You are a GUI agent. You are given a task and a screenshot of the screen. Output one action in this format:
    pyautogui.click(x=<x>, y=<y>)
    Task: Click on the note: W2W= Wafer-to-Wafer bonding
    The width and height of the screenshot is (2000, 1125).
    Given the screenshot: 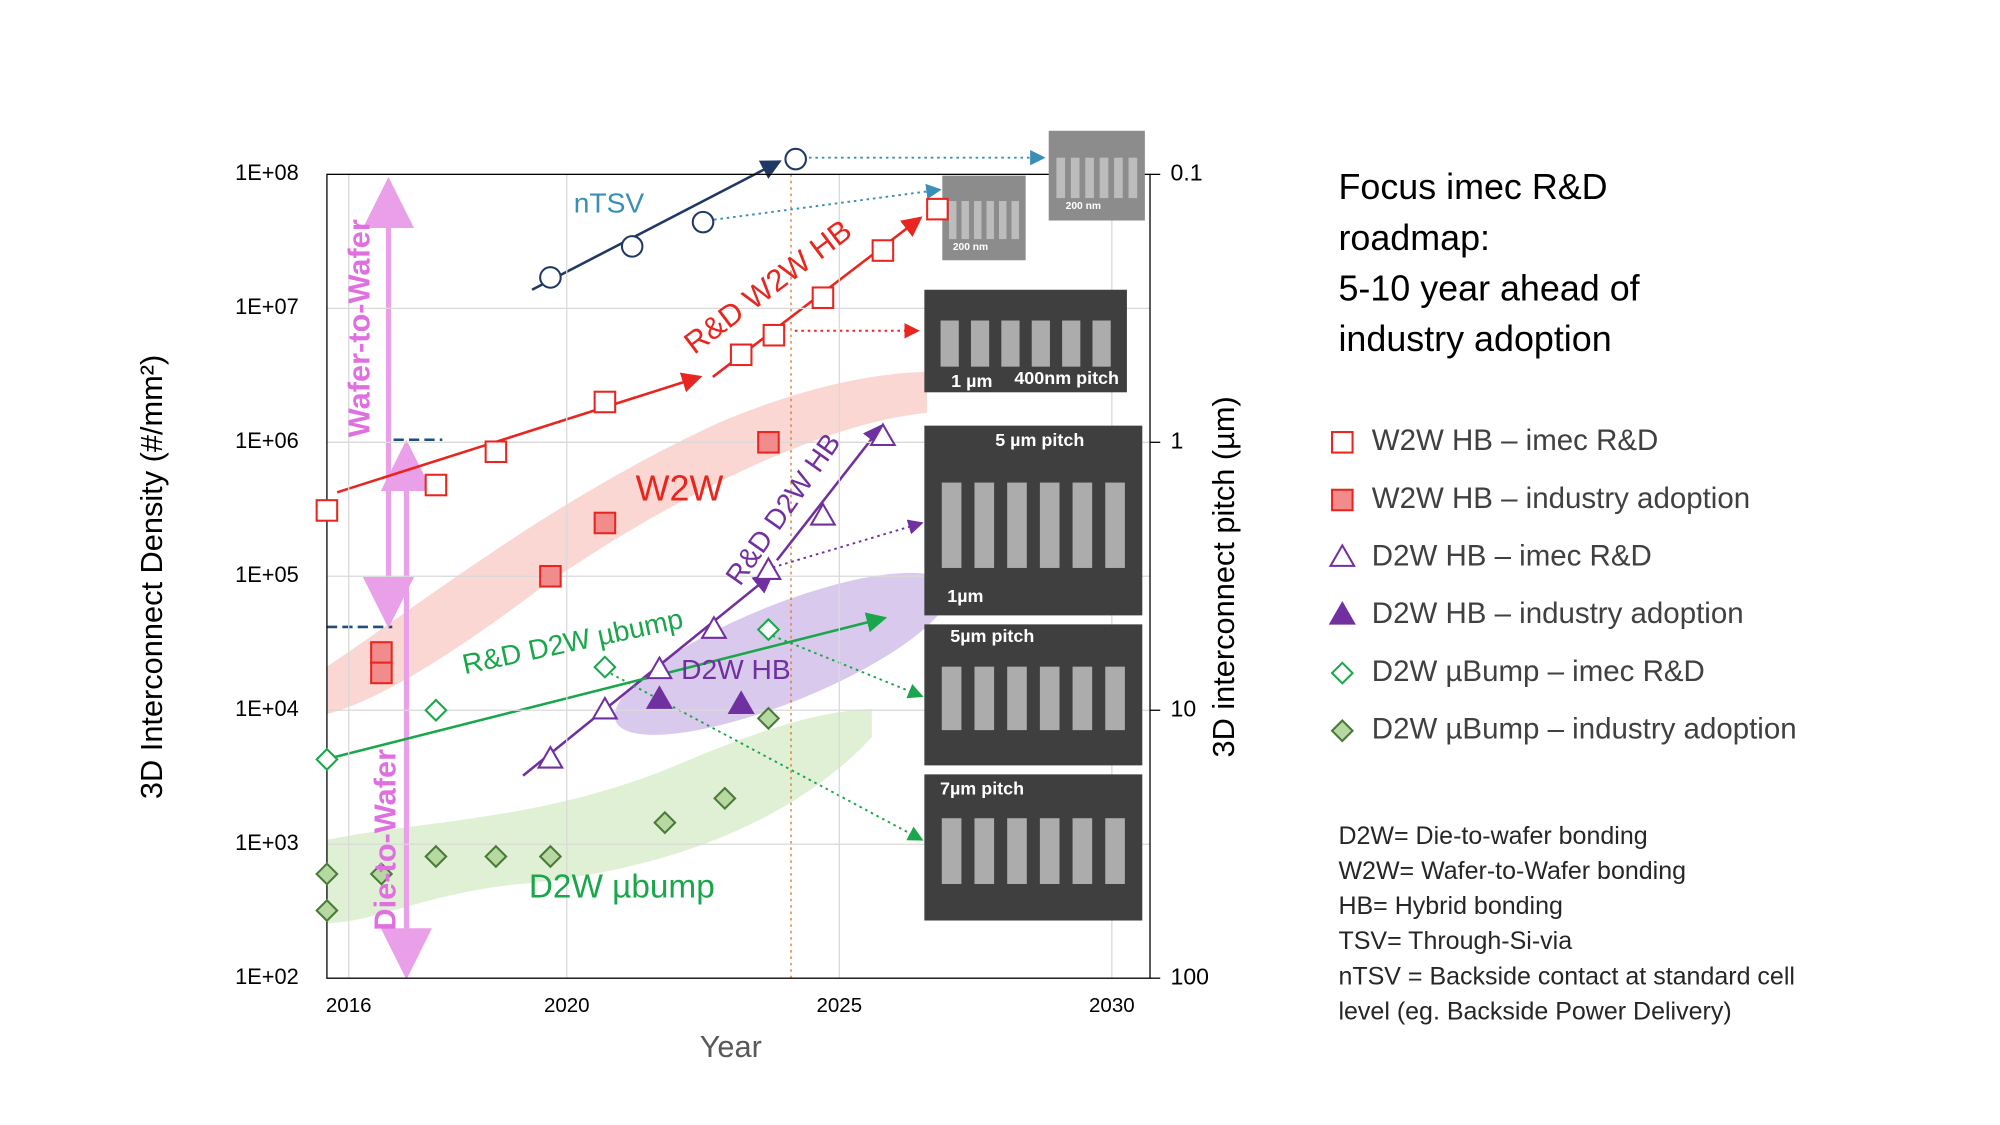 What is the action you would take?
    pyautogui.click(x=1512, y=871)
    